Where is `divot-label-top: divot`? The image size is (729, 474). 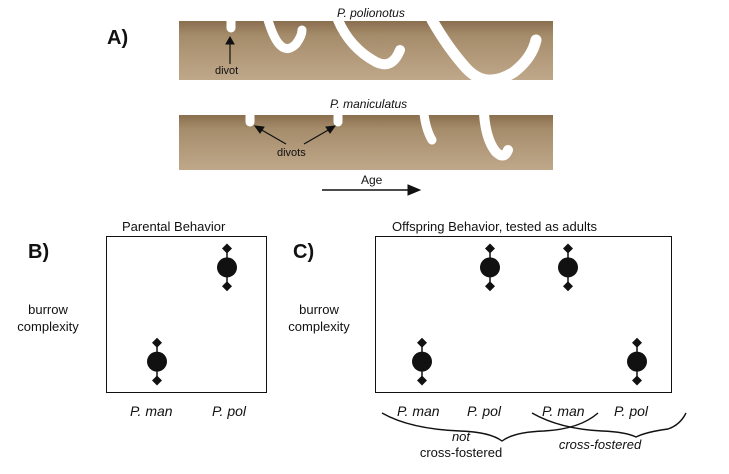 divot-label-top: divot is located at coordinates (227, 71).